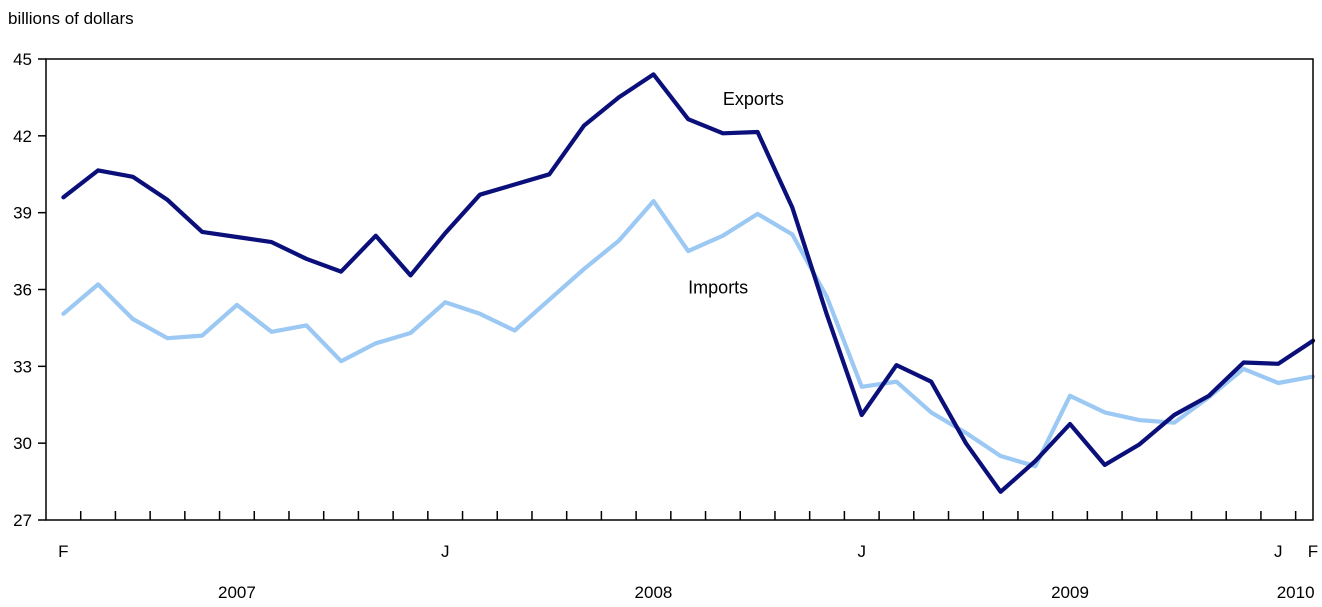 The image size is (1322, 607). I want to click on x-year-label: 2007, so click(237, 592).